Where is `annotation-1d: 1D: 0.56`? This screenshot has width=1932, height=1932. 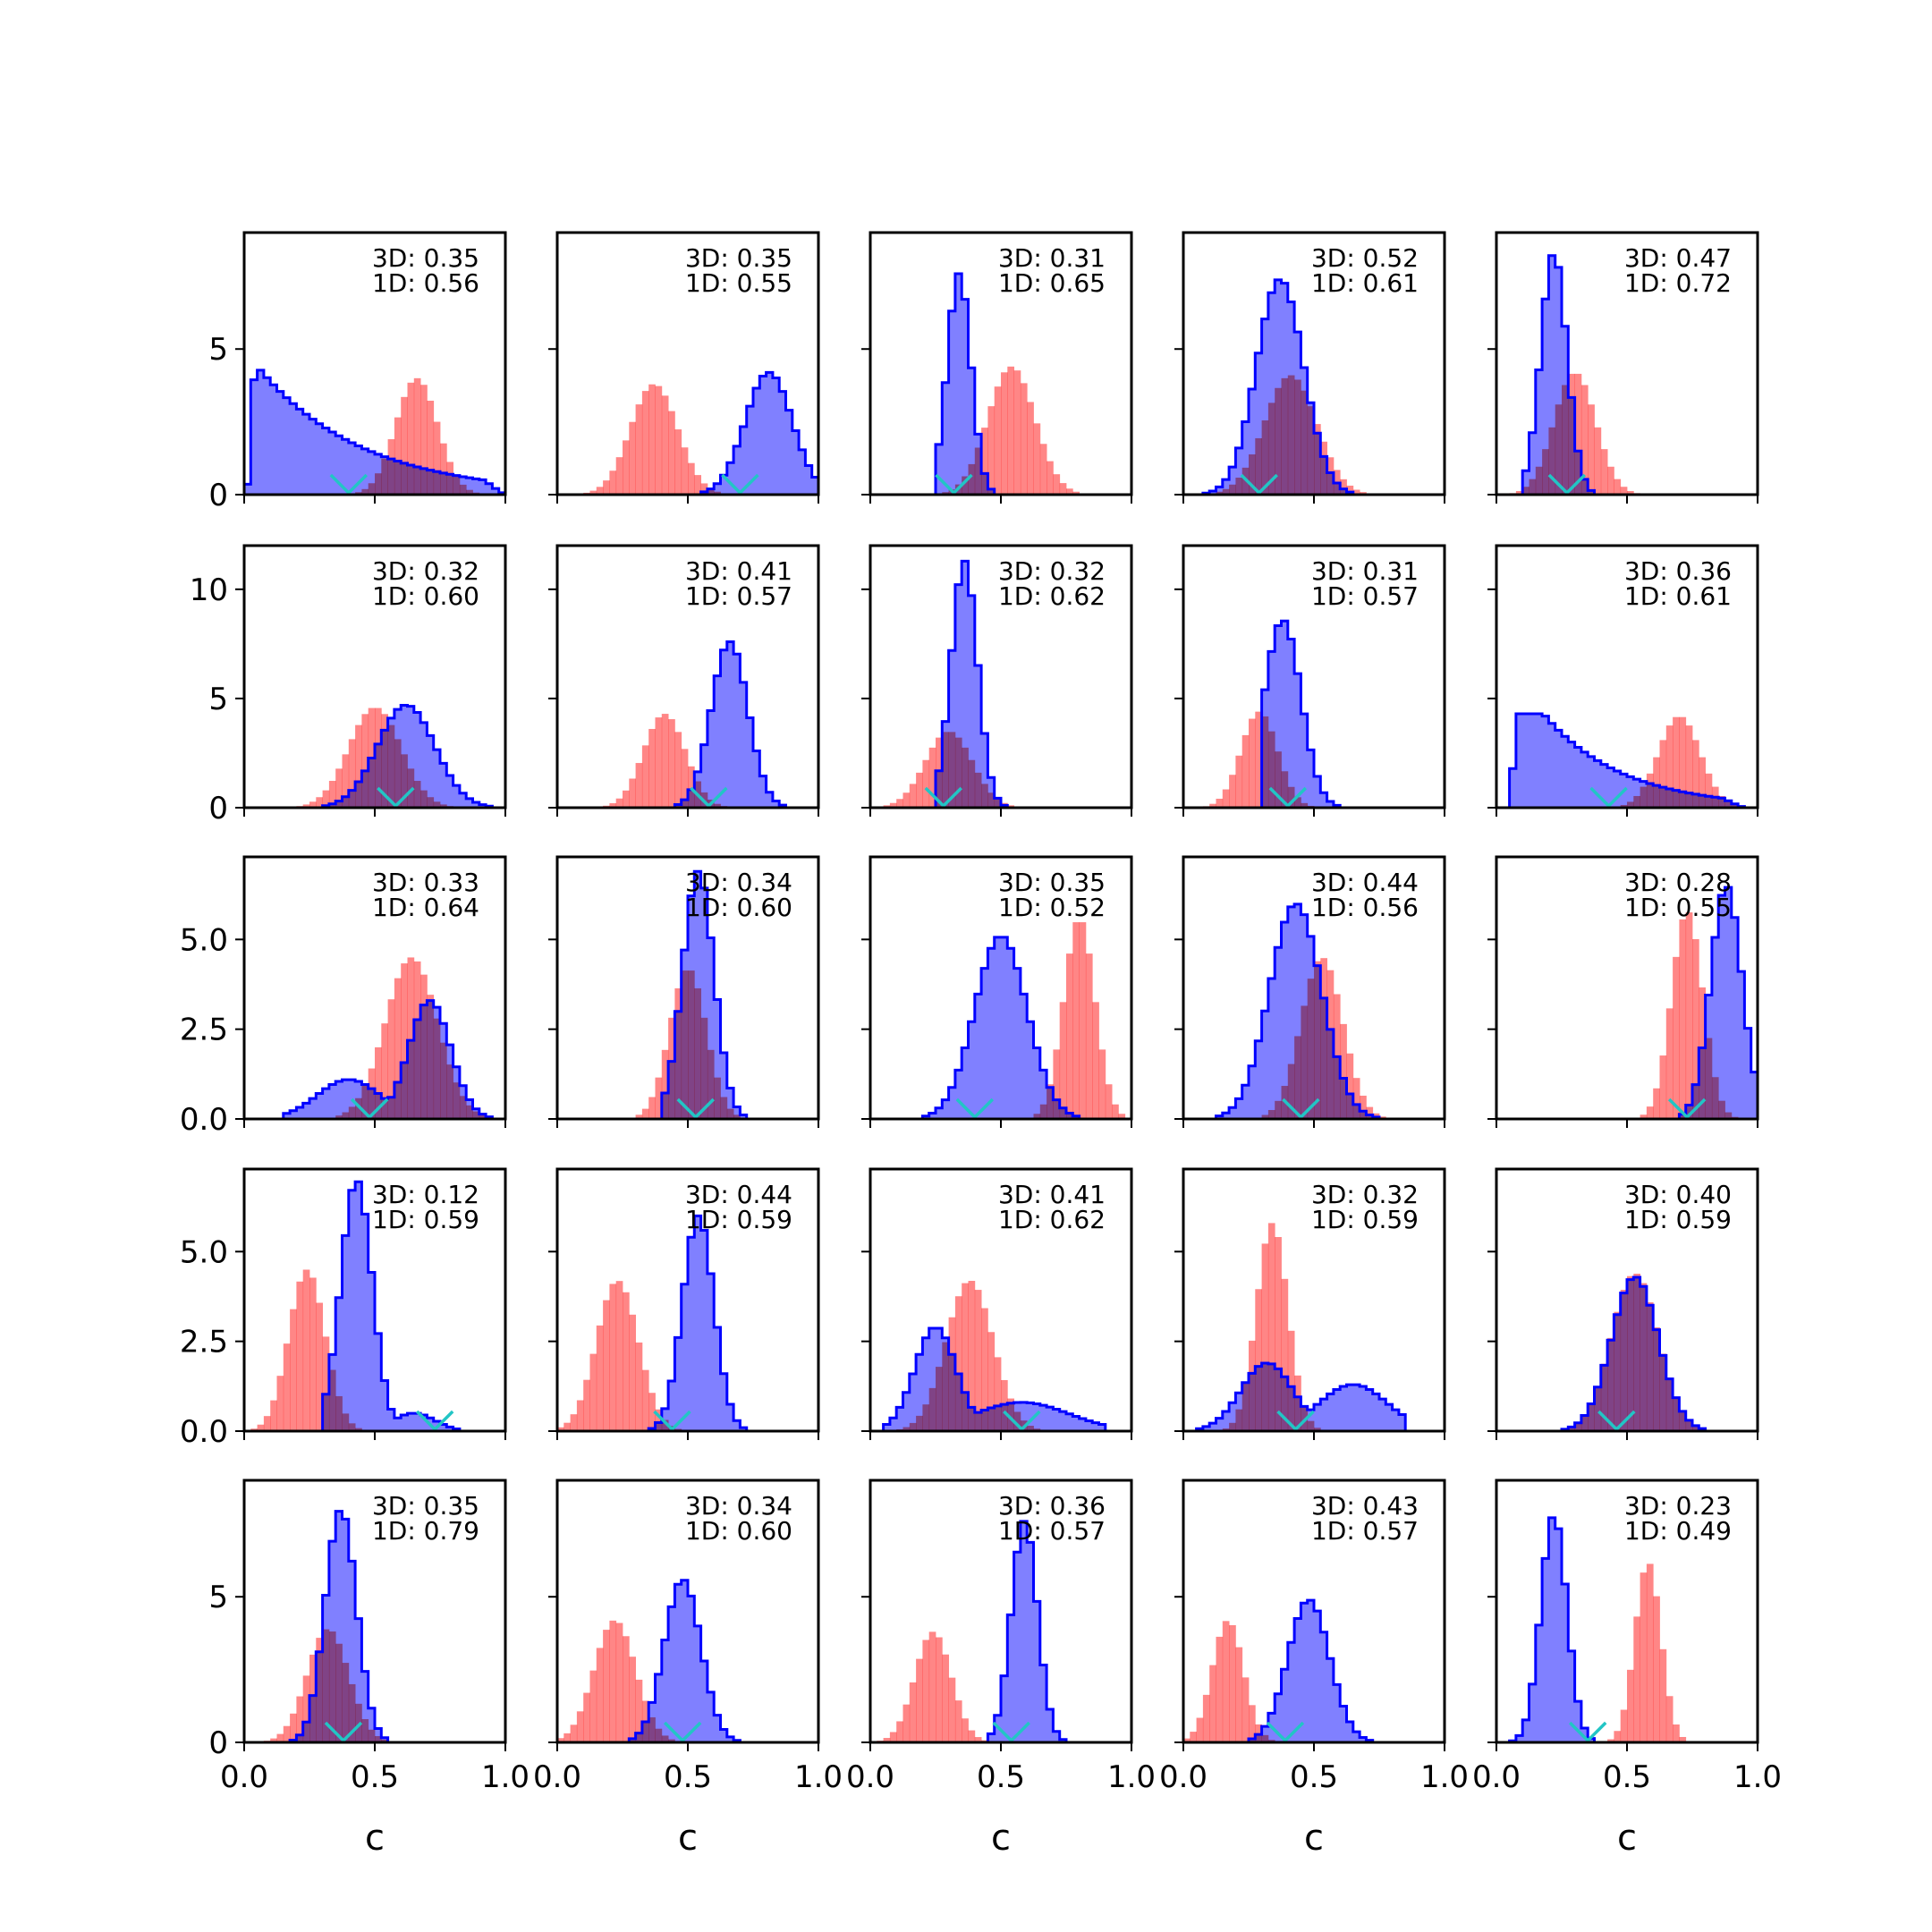 annotation-1d: 1D: 0.56 is located at coordinates (1365, 907).